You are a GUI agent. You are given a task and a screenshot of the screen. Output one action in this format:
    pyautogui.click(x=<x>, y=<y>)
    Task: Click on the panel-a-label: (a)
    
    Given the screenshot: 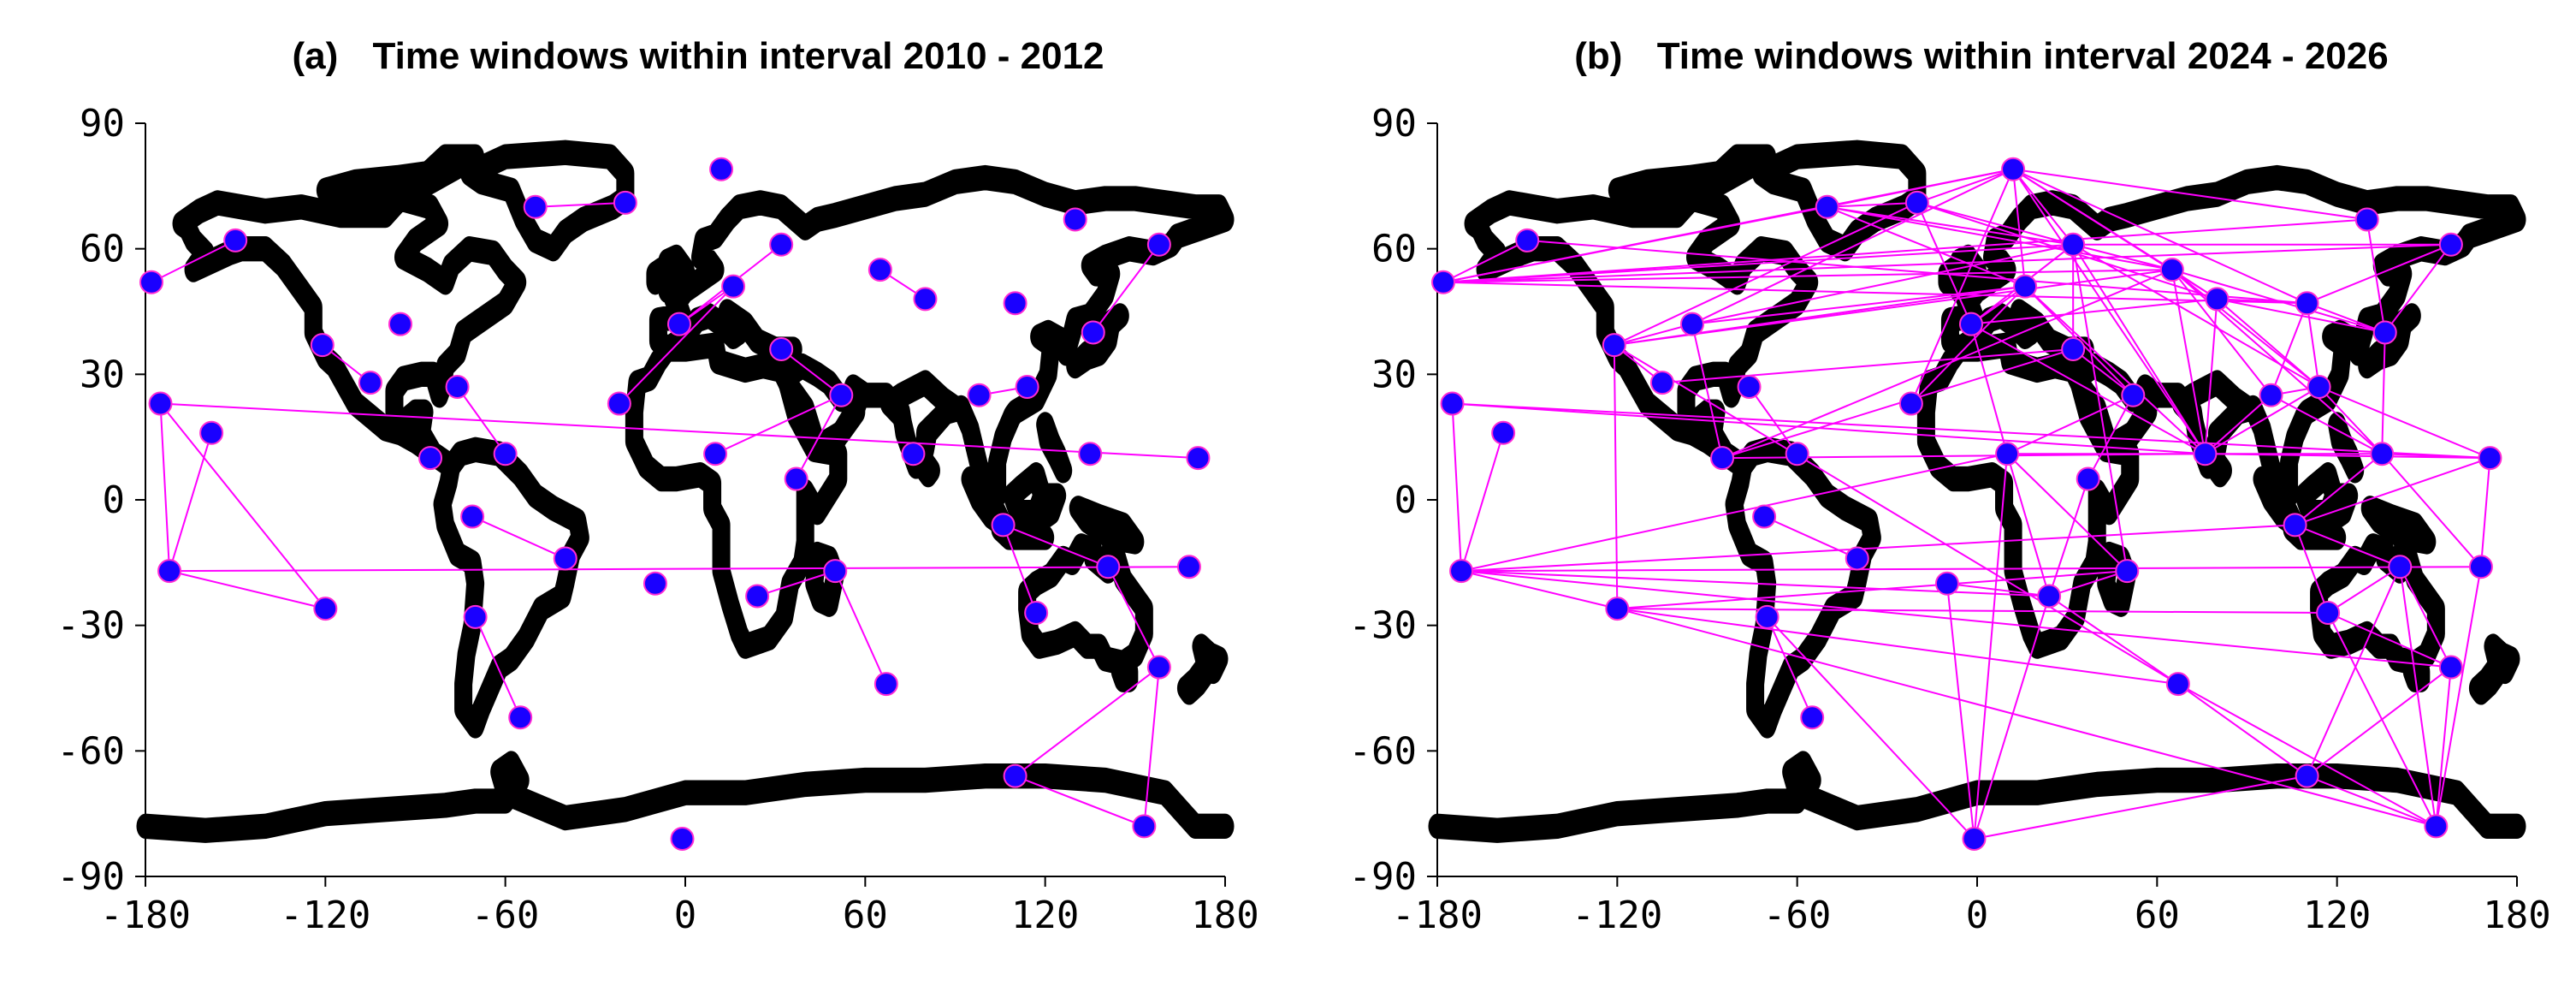 What is the action you would take?
    pyautogui.click(x=315, y=56)
    